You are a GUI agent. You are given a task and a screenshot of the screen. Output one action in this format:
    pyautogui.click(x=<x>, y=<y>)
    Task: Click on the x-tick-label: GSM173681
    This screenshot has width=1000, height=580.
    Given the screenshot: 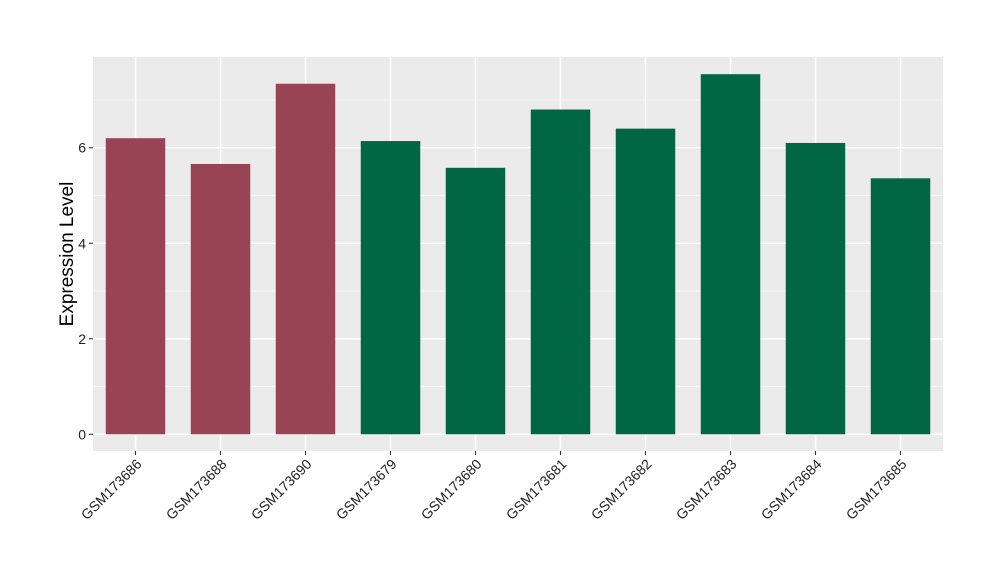 What is the action you would take?
    pyautogui.click(x=536, y=489)
    